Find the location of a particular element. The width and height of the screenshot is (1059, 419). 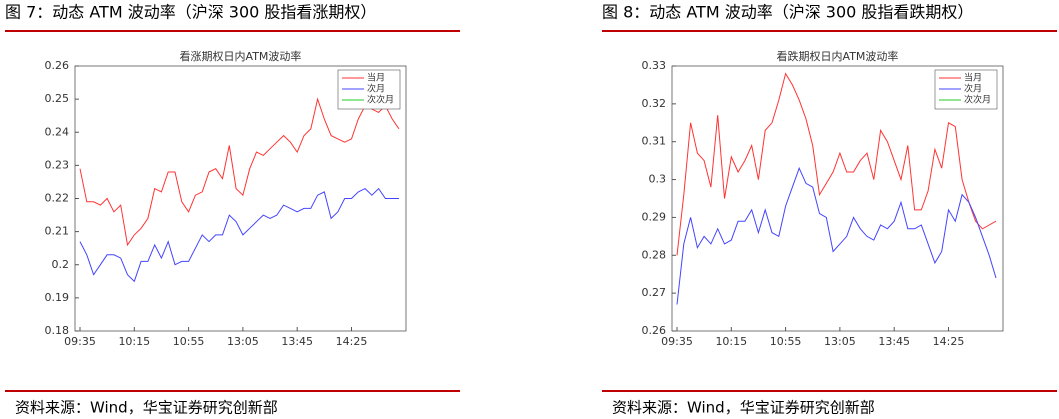

chart-title: 看涨期权日内ATM波动率 is located at coordinates (241, 56).